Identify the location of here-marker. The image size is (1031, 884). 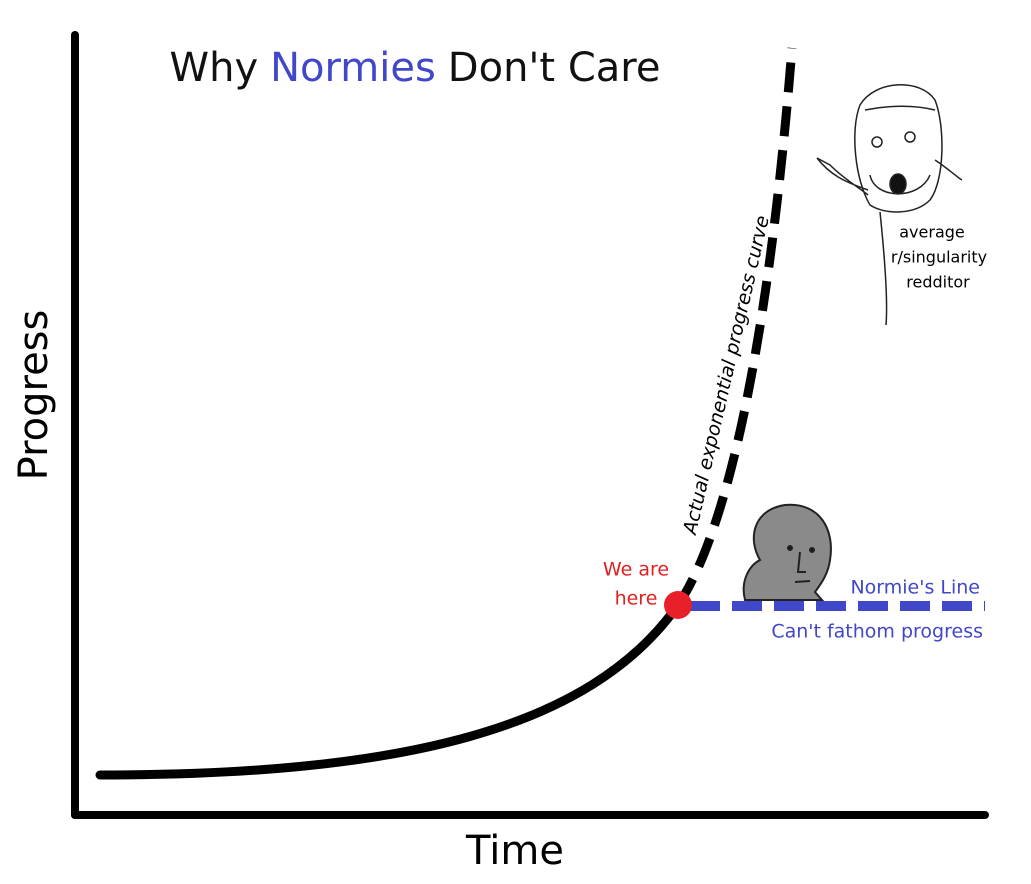
(678, 605).